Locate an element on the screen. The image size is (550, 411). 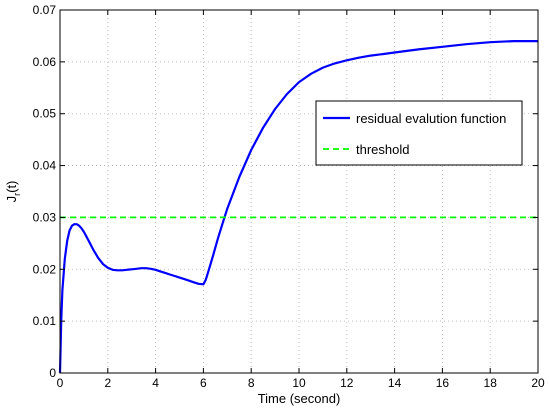
x-tick-label: 0 is located at coordinates (60, 383).